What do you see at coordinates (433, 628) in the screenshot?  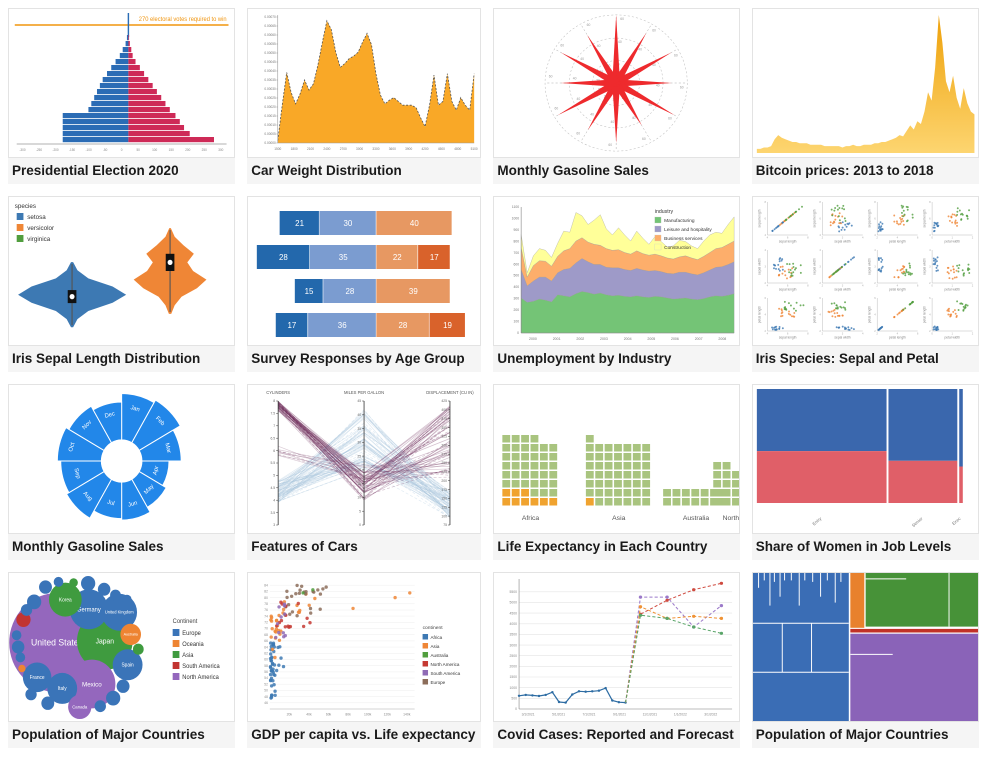 I see `svg-text: continent` at bounding box center [433, 628].